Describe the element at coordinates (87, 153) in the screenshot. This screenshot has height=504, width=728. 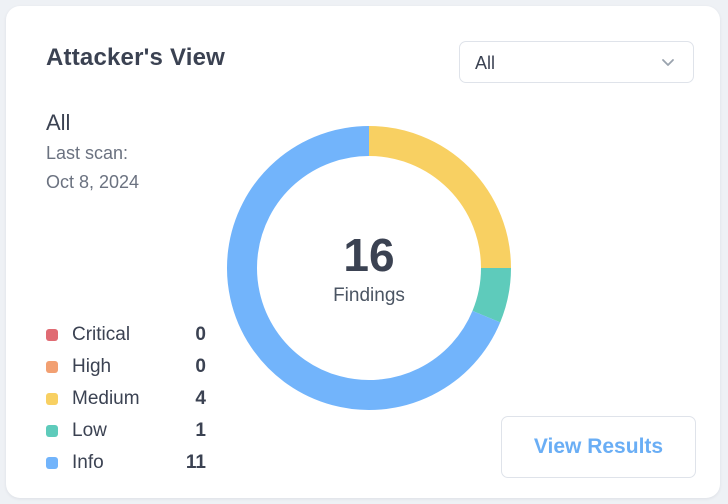
I see `last-scan-label: Last scan:` at that location.